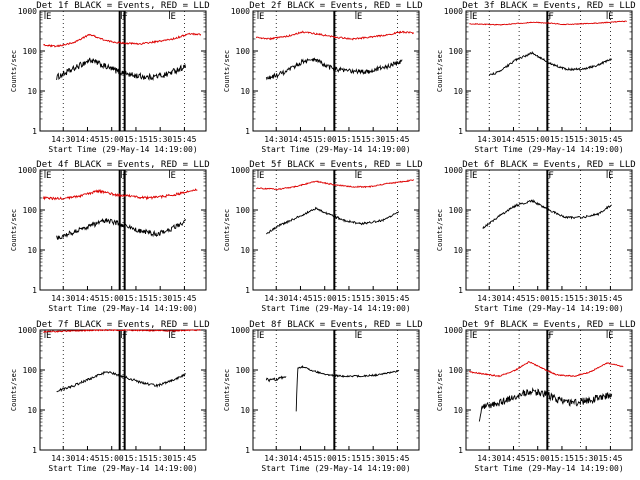 Image resolution: width=640 pixels, height=480 pixels. I want to click on plot-title: Det 1f BLACK = Events, RED = LLD, so click(122, 6).